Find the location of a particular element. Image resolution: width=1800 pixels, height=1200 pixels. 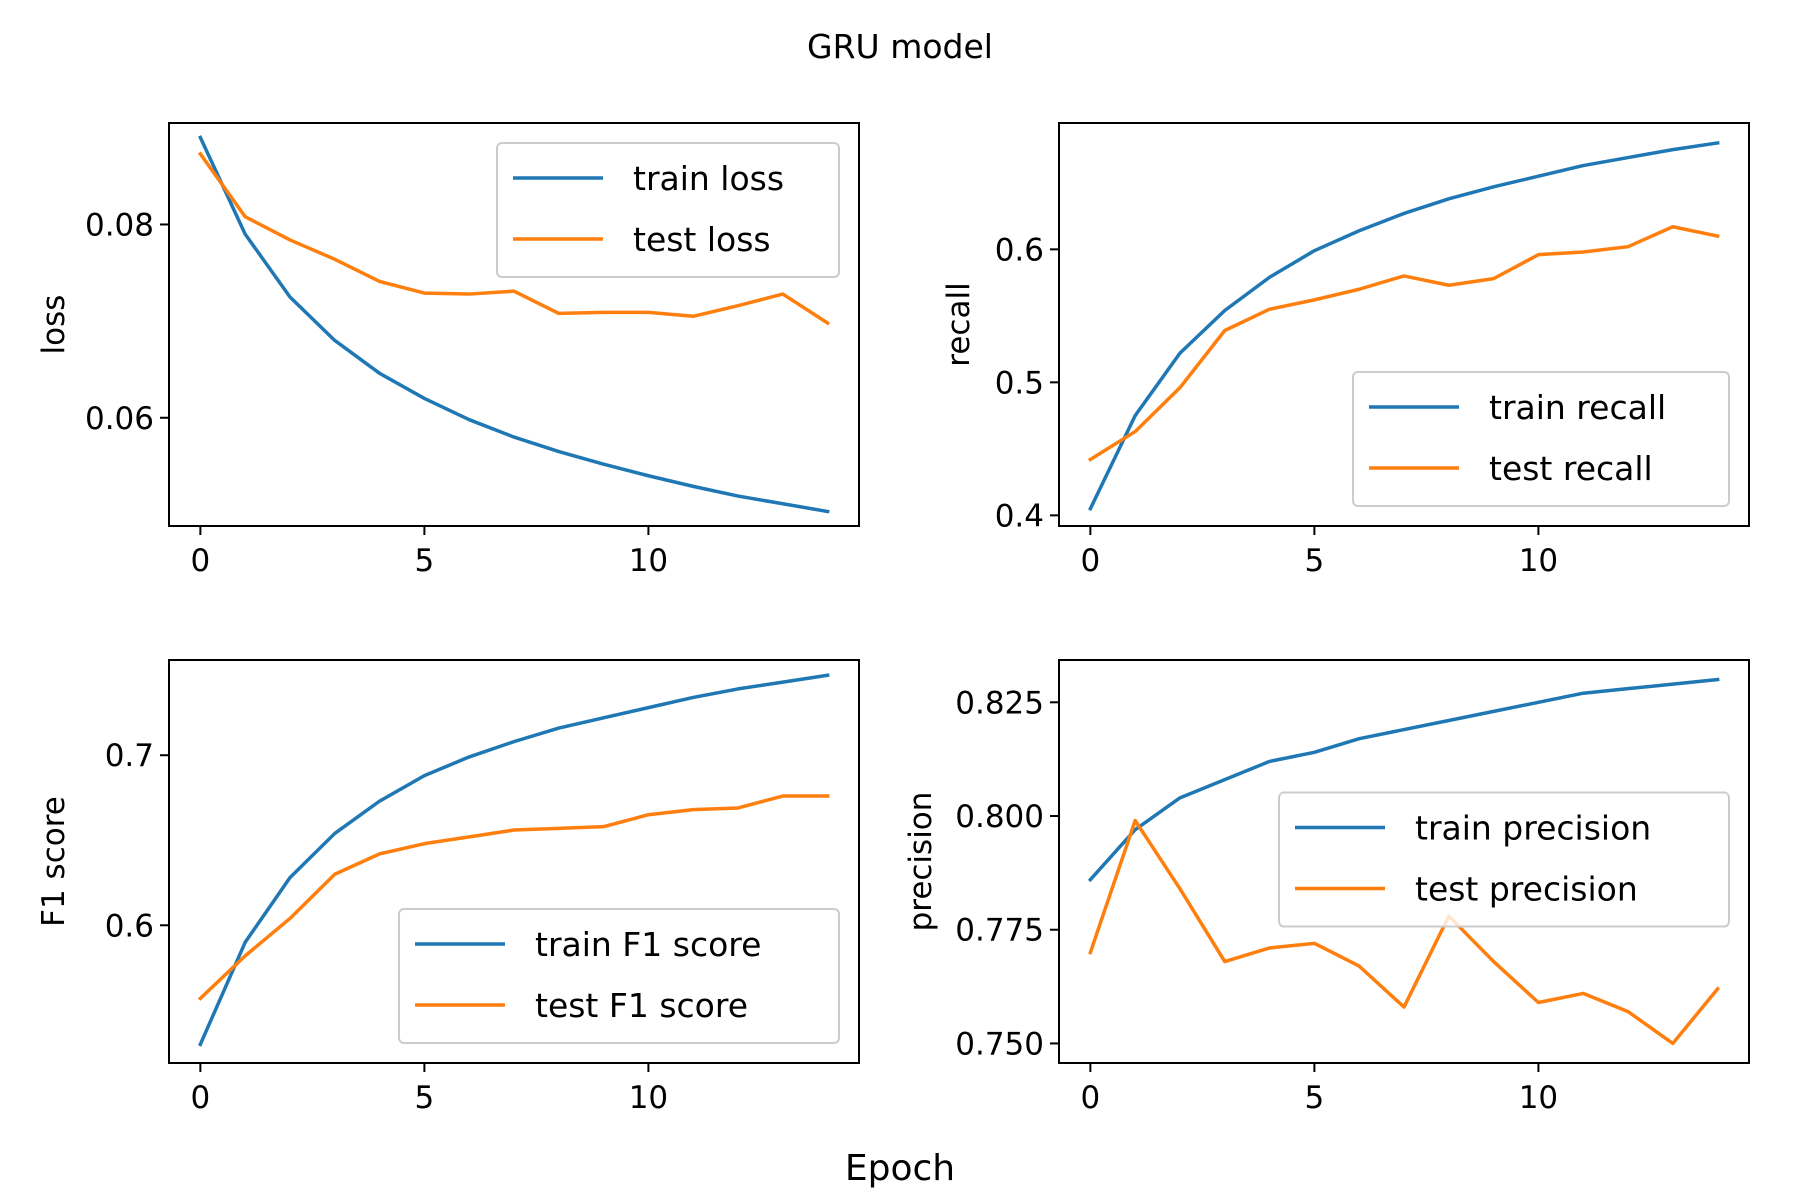

y-tick-label: 0.775 is located at coordinates (999, 931).